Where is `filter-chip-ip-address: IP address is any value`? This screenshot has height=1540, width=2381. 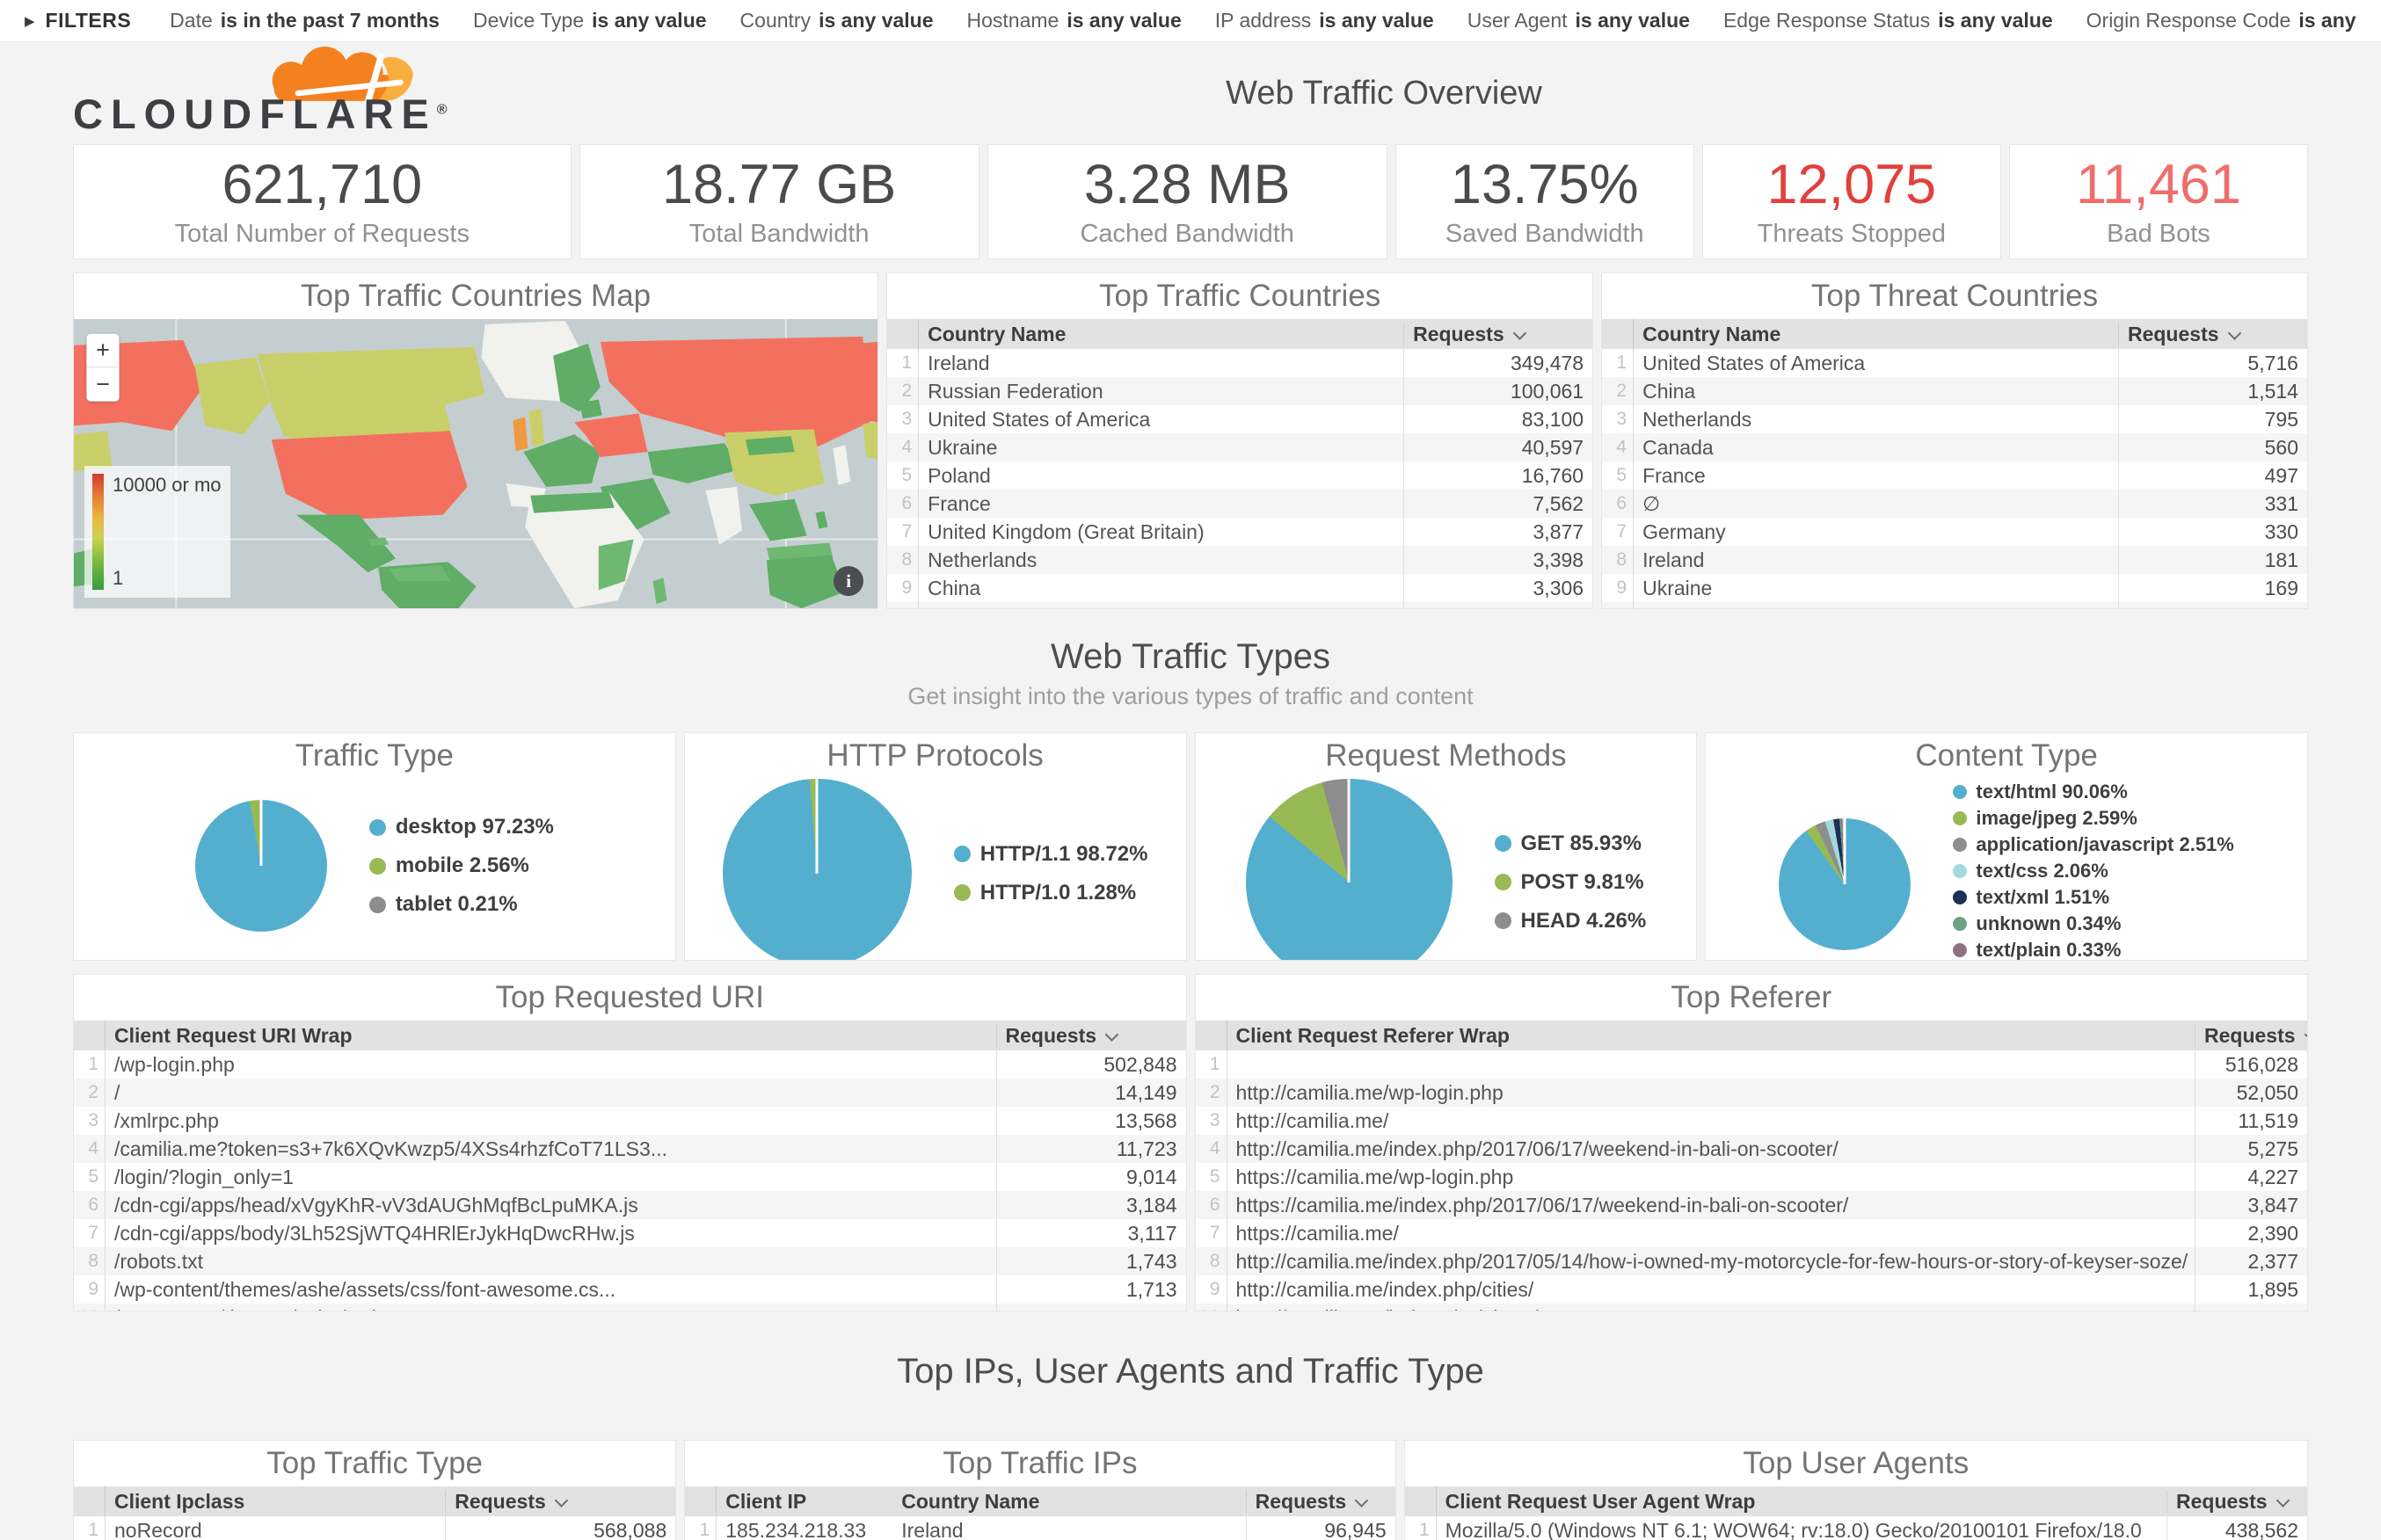 filter-chip-ip-address: IP address is any value is located at coordinates (1324, 20).